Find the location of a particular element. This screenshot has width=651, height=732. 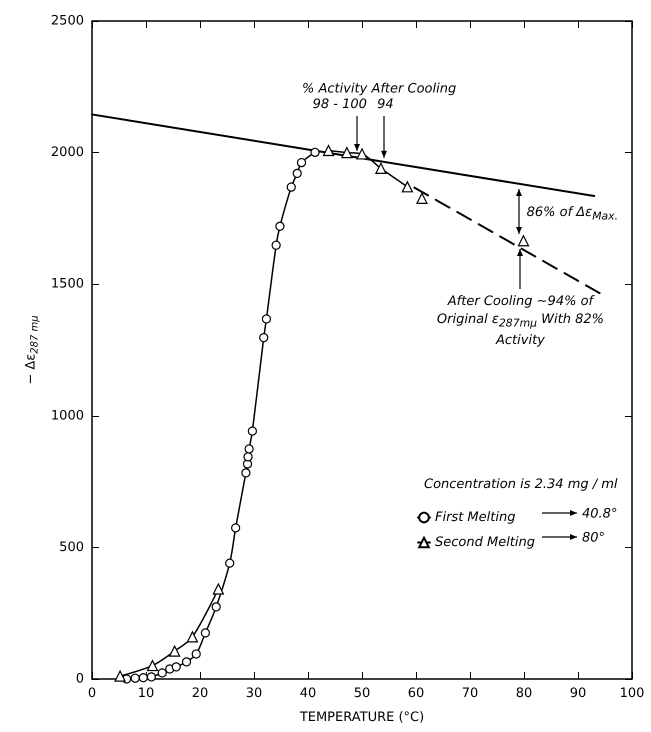

annotation: 86% of Δε$_{Max.}$ is located at coordinates (572, 214).